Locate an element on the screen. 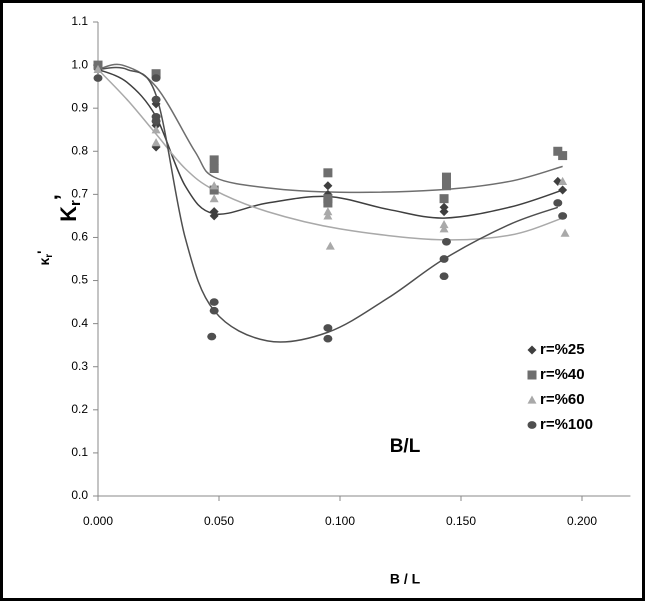 The height and width of the screenshot is (601, 645). x-tick-label: 0.000 is located at coordinates (98, 521).